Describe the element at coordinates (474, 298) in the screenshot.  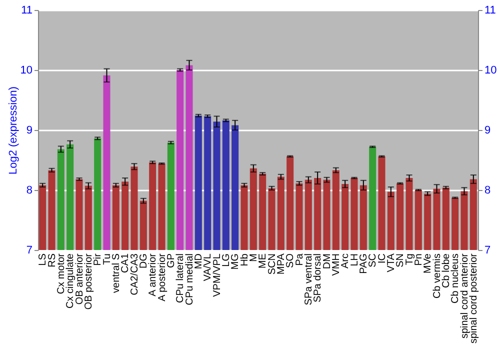
I see `x-tick-label: spinal cord posterior` at that location.